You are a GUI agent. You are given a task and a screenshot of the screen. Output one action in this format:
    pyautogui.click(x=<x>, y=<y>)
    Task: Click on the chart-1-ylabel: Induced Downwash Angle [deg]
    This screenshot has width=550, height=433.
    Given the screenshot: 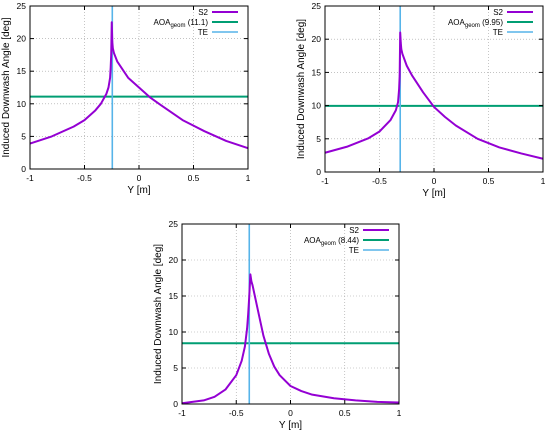 What is the action you would take?
    pyautogui.click(x=6, y=87)
    